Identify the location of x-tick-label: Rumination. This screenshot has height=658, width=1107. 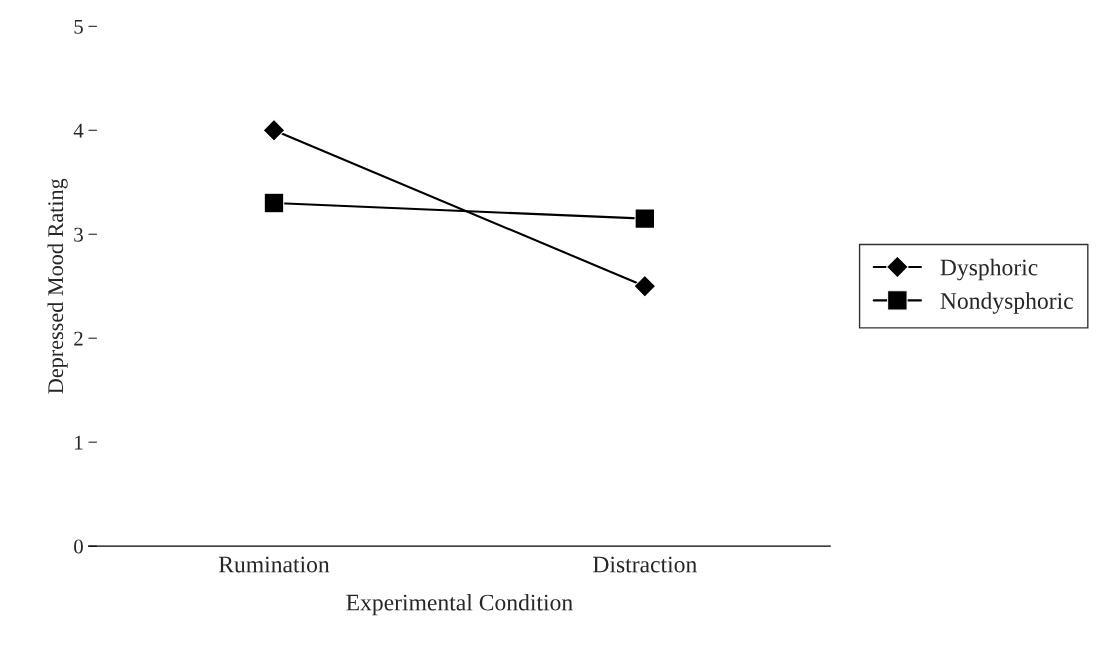
(274, 564).